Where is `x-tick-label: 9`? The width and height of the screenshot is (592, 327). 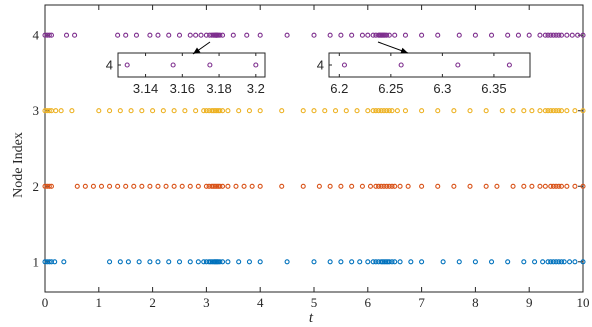
x-tick-label: 9 is located at coordinates (529, 302).